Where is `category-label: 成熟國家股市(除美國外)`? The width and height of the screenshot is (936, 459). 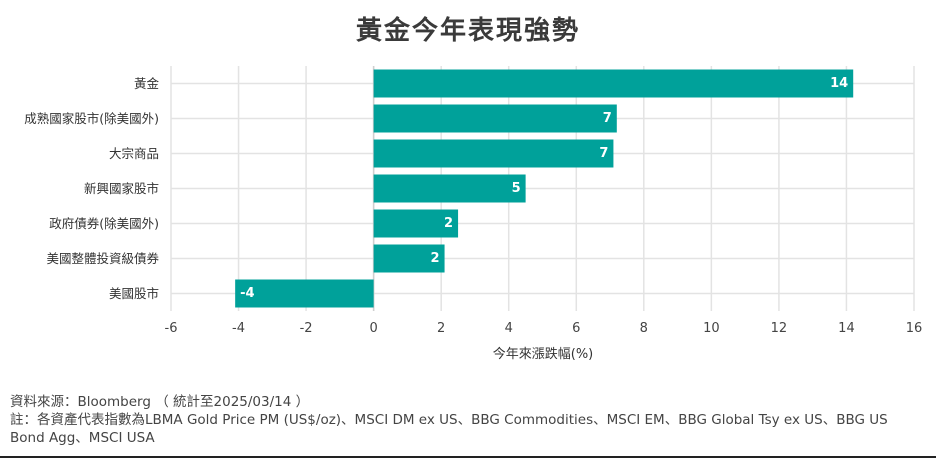
category-label: 成熟國家股市(除美國外) is located at coordinates (91, 118).